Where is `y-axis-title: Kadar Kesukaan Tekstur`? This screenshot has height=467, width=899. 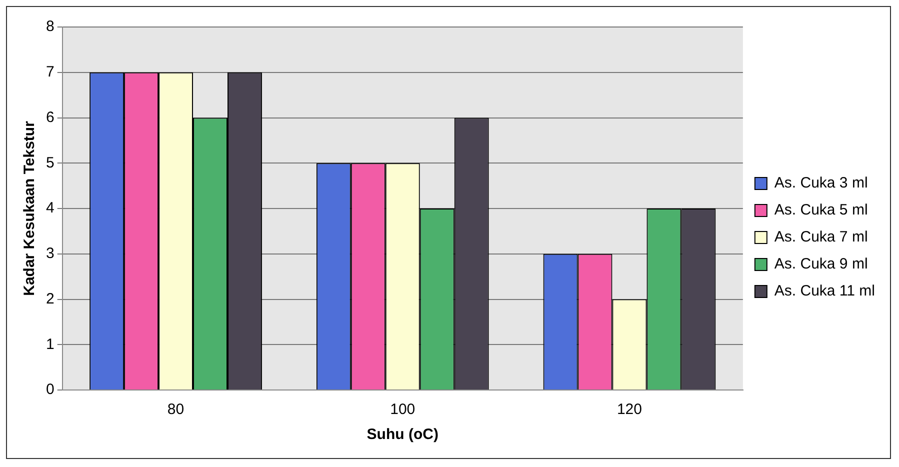
y-axis-title: Kadar Kesukaan Tekstur is located at coordinates (29, 208).